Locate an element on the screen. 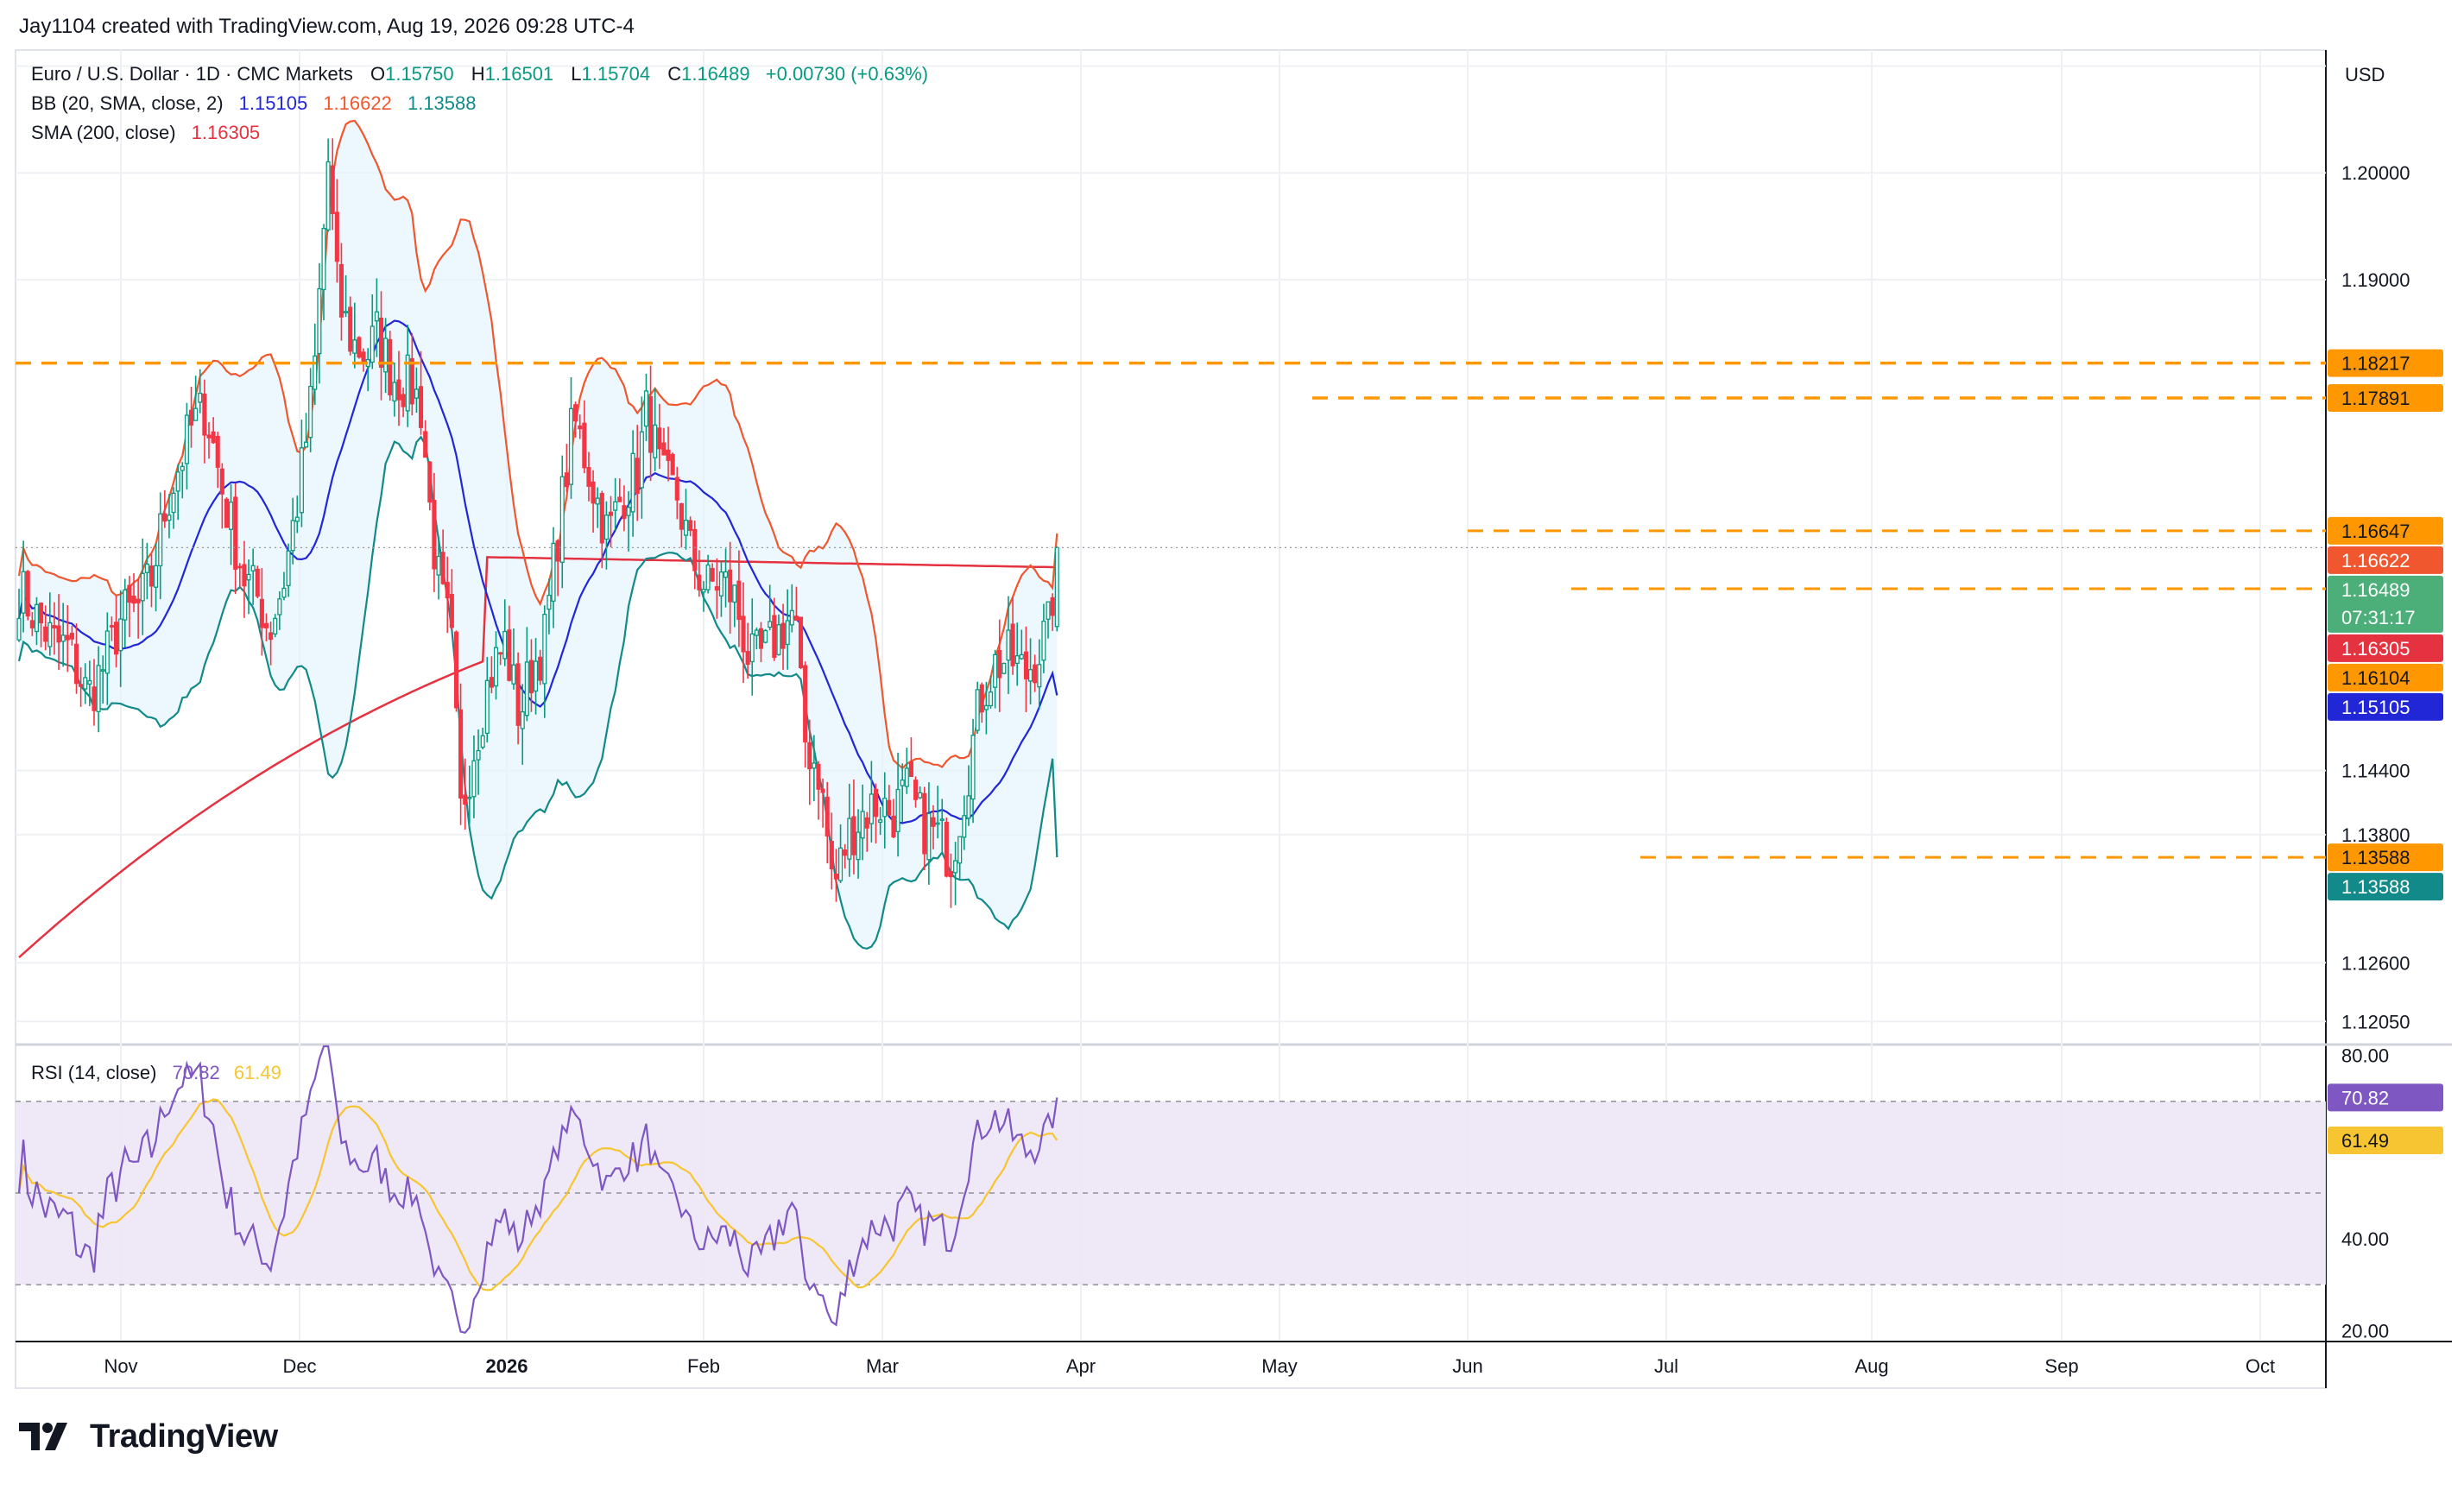 Image resolution: width=2464 pixels, height=1490 pixels. currency-button is located at coordinates (2388, 74).